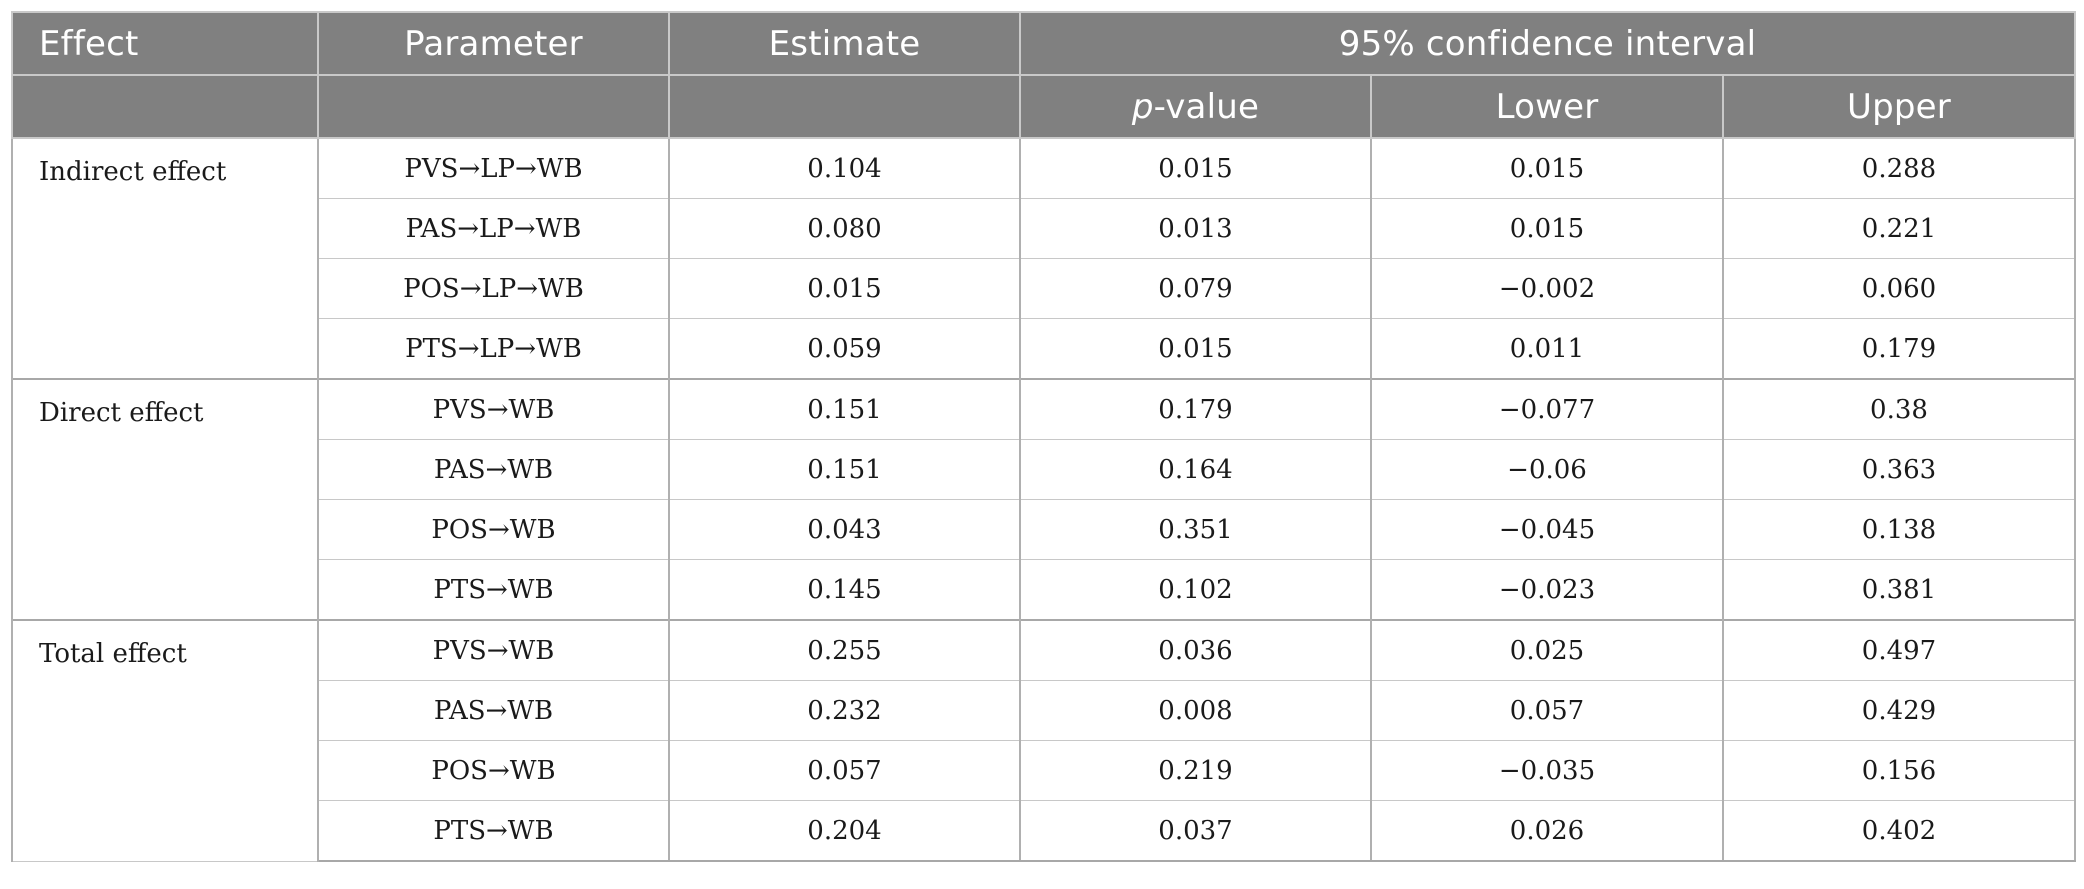 Image resolution: width=2084 pixels, height=889 pixels. What do you see at coordinates (1547, 831) in the screenshot?
I see `lower-cell: 0.026` at bounding box center [1547, 831].